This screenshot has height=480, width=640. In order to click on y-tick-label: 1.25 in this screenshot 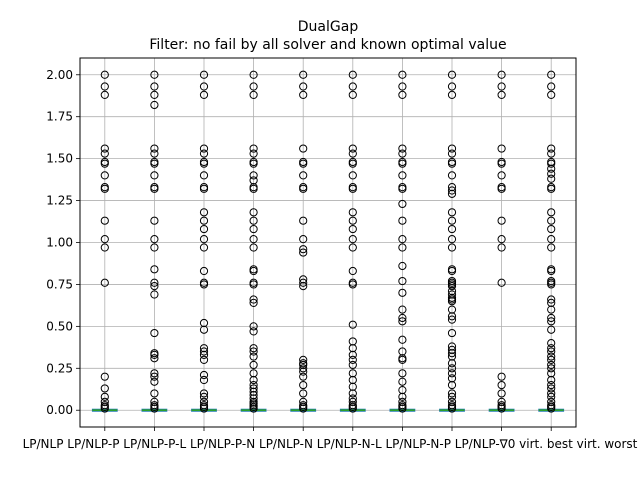, I will do `click(59, 201)`.